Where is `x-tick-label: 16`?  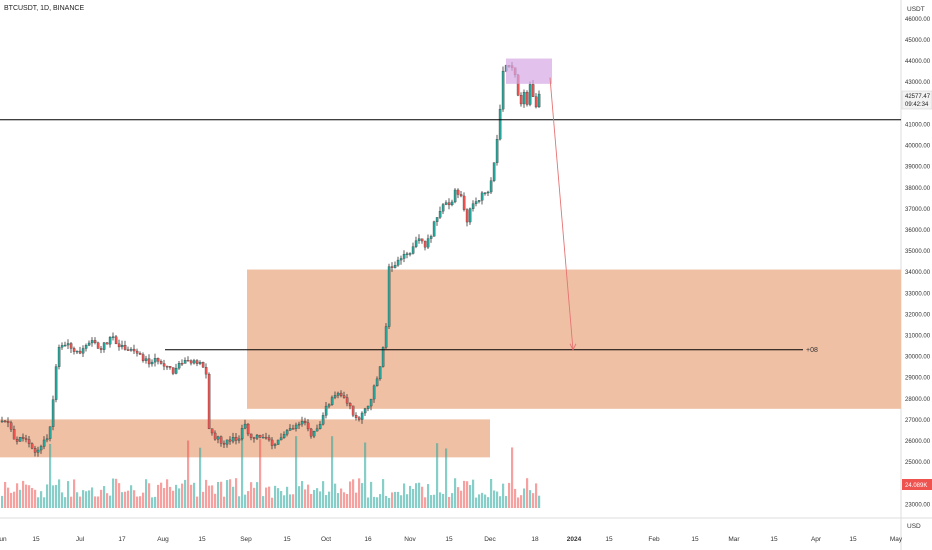 x-tick-label: 16 is located at coordinates (368, 539).